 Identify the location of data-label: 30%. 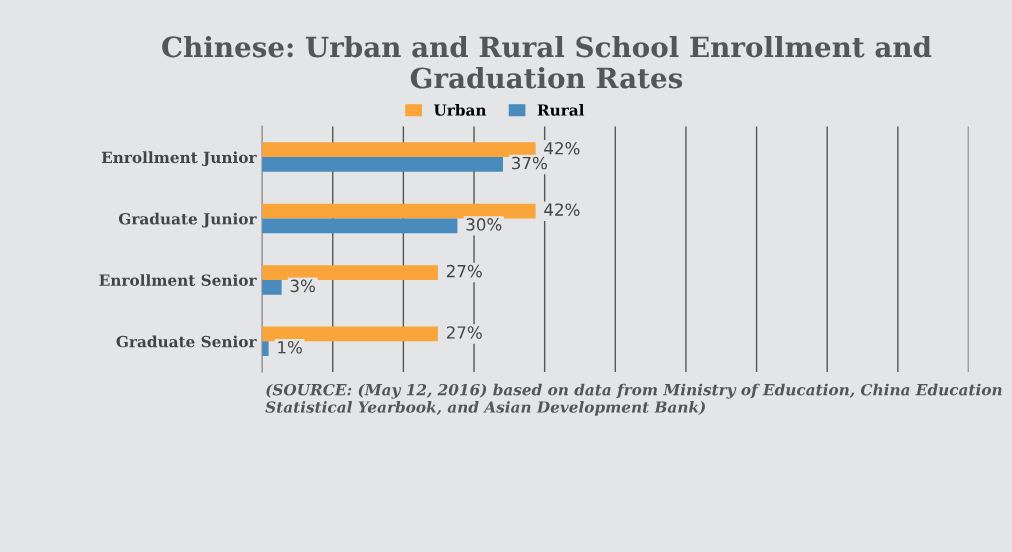
(484, 224).